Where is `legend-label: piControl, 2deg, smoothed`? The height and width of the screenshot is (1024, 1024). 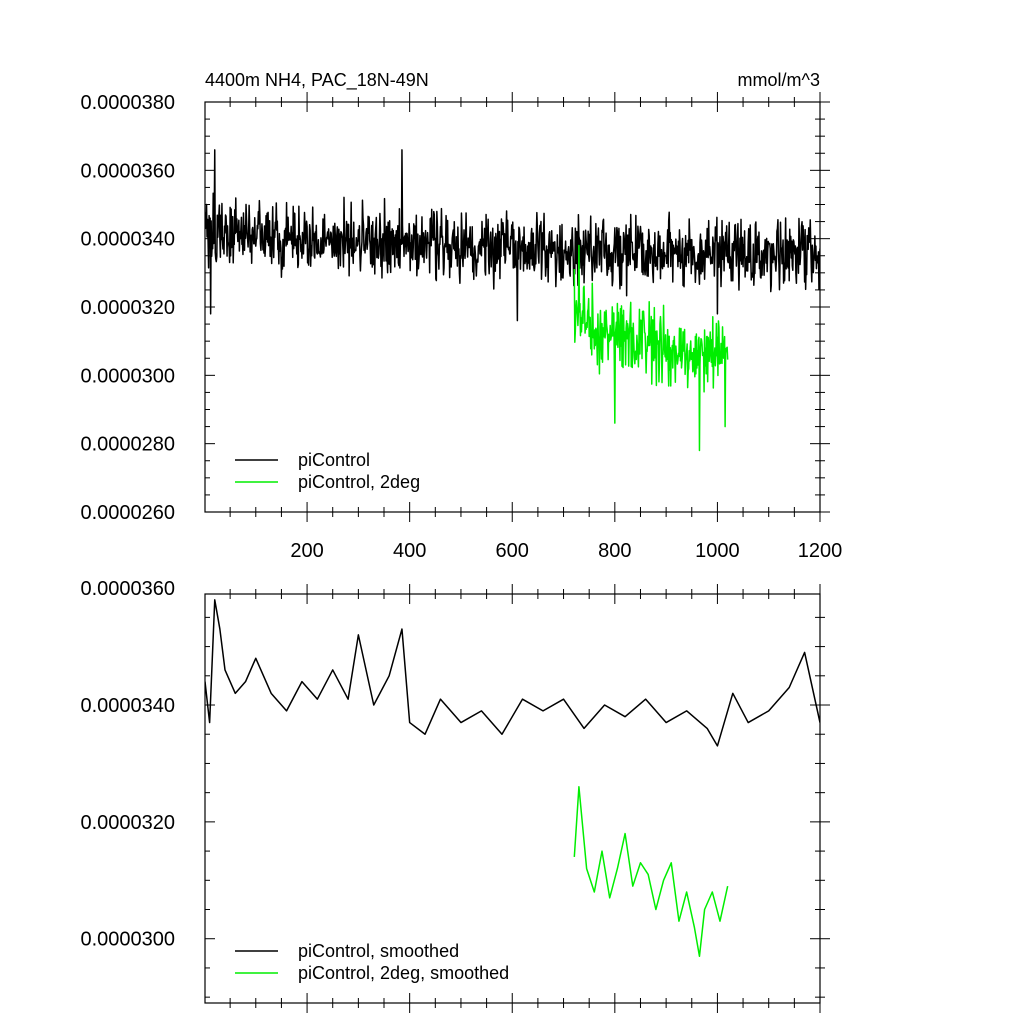
legend-label: piControl, 2deg, smoothed is located at coordinates (403, 973).